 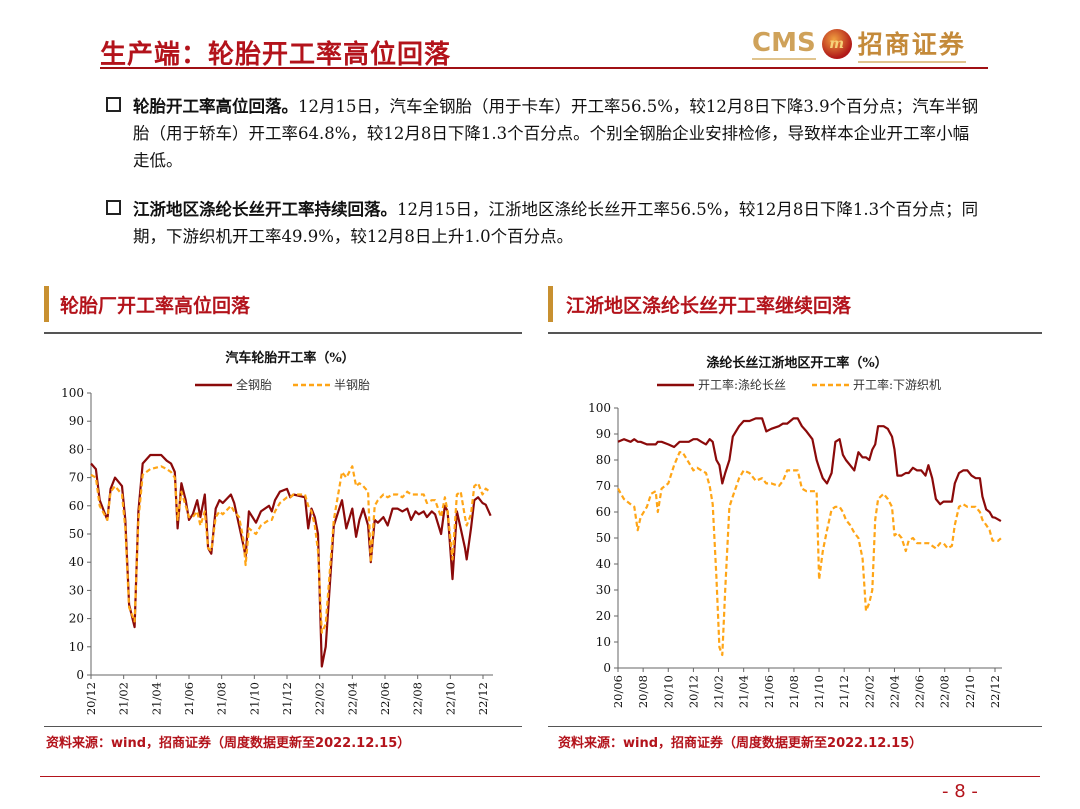 I want to click on x-tick-label: 20/10, so click(x=668, y=691).